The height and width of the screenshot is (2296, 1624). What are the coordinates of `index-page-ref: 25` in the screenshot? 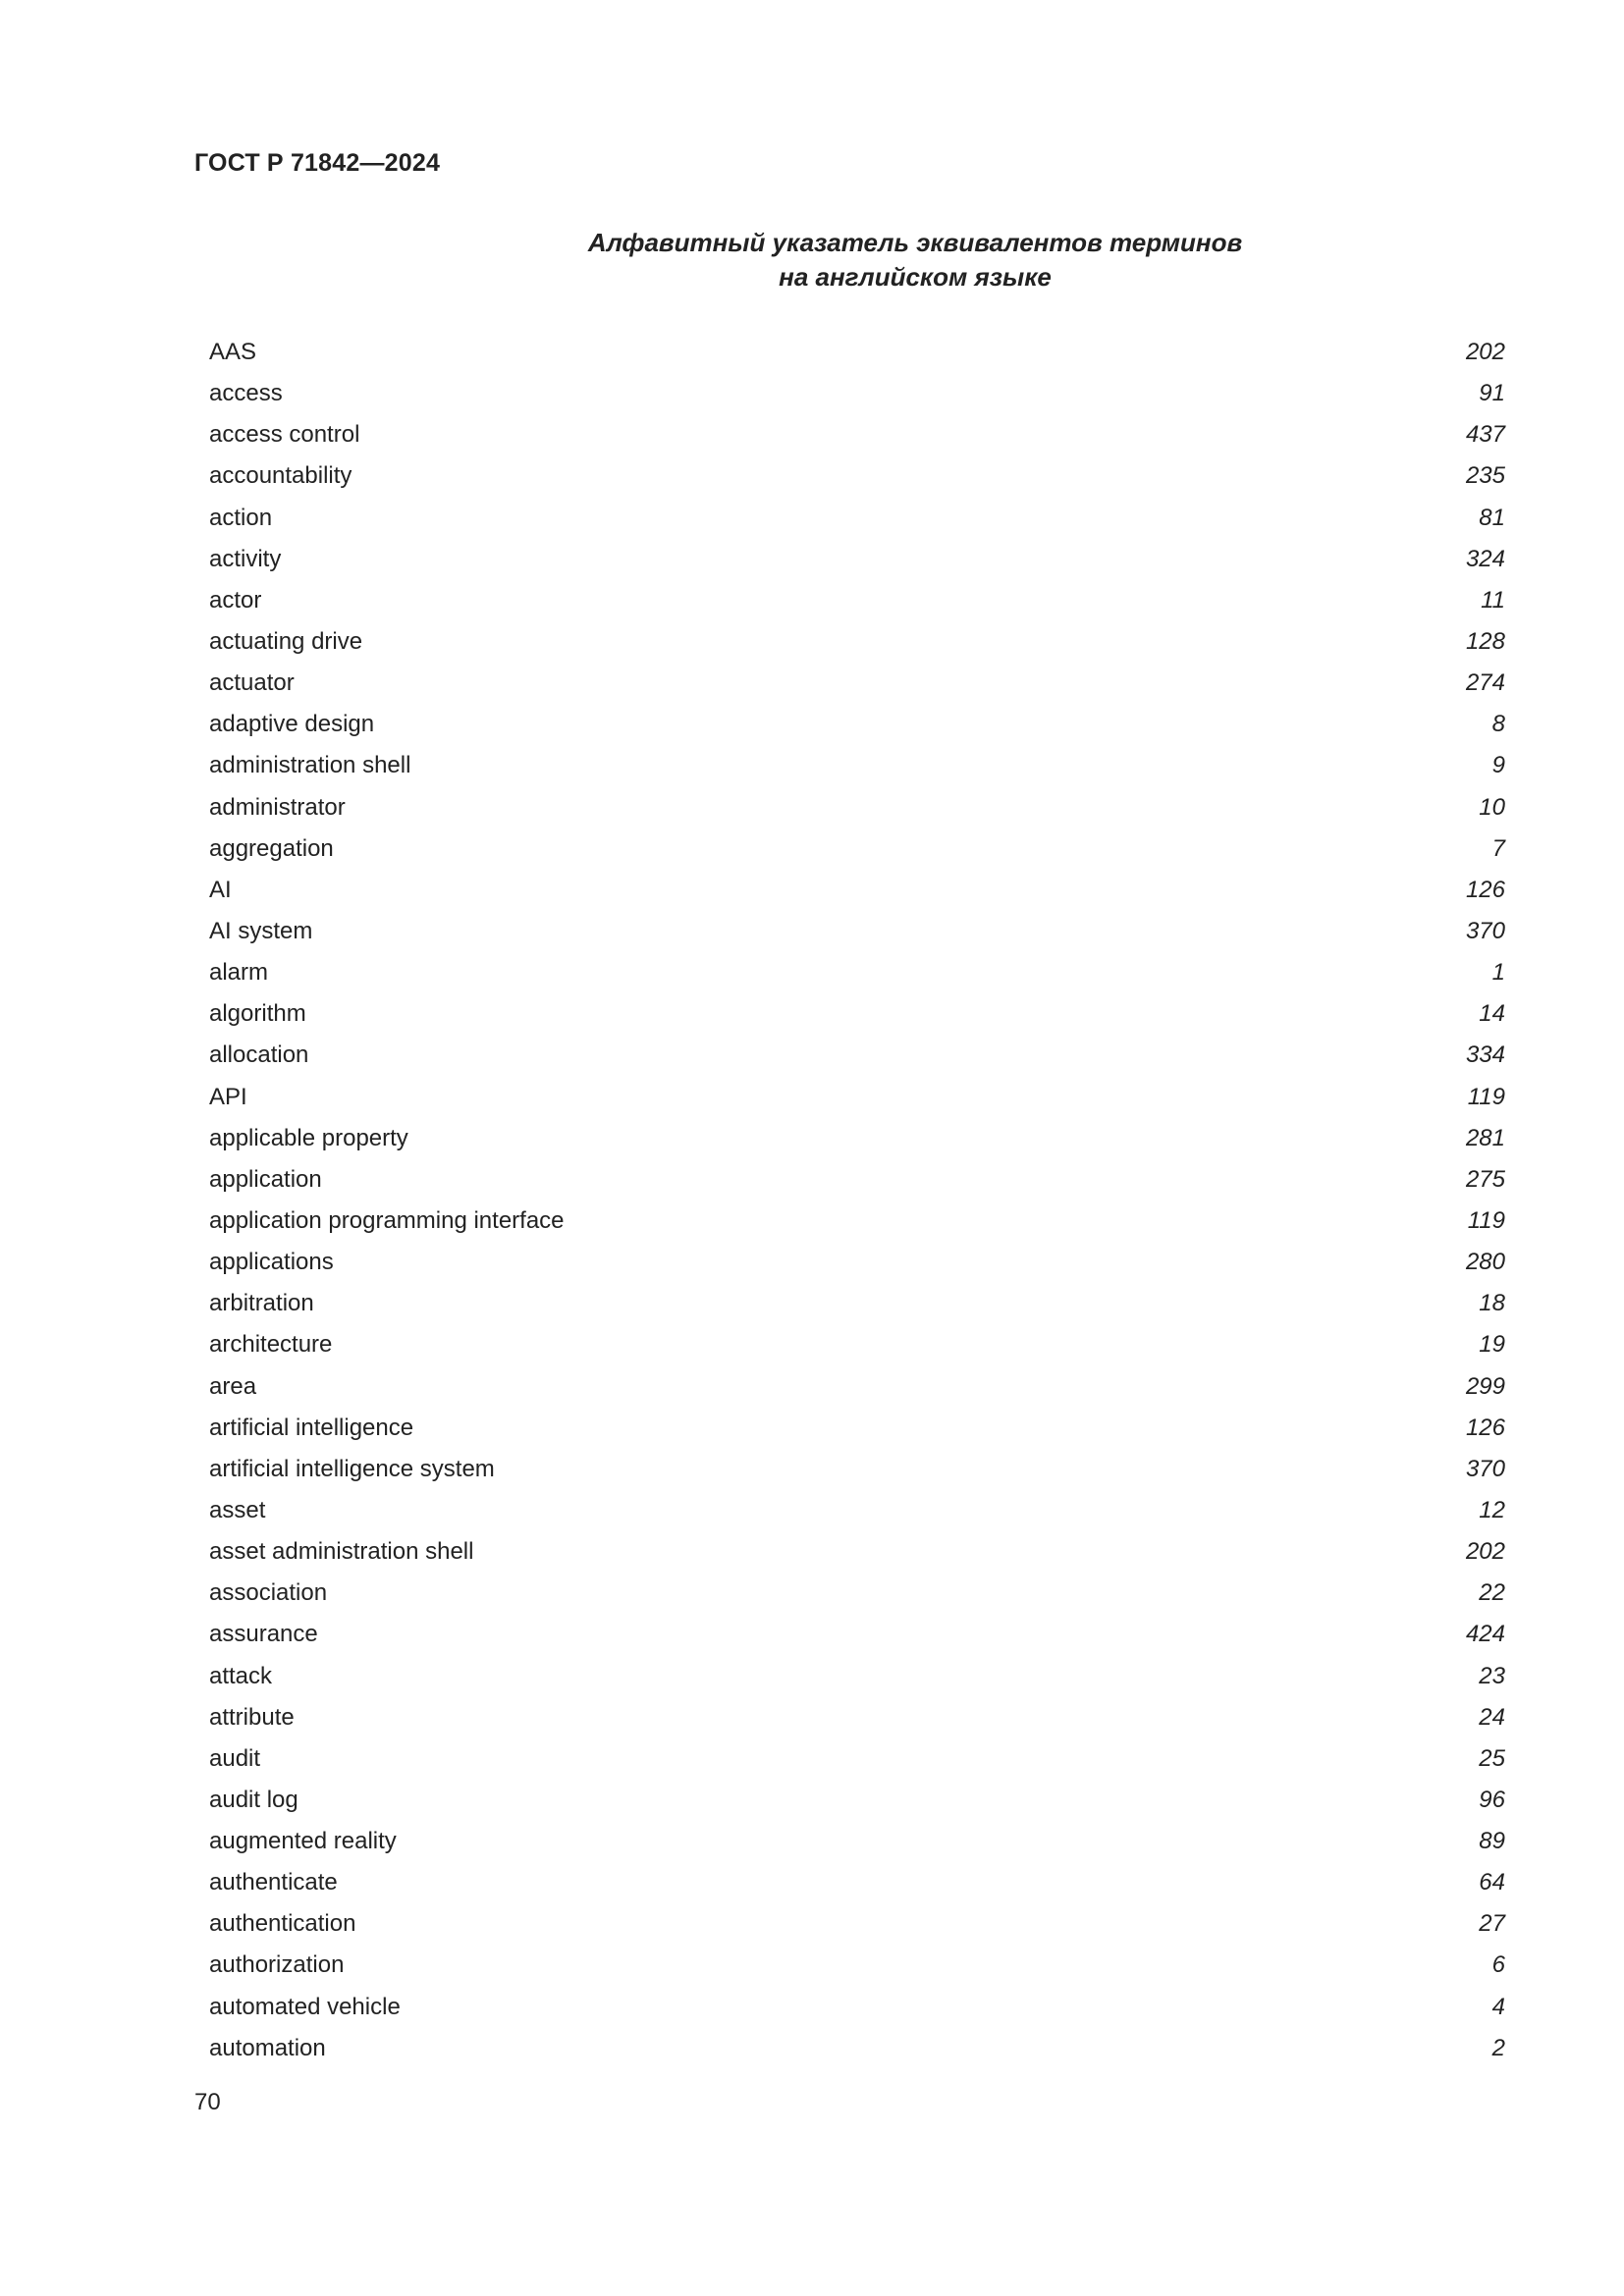 It's located at (1492, 1758).